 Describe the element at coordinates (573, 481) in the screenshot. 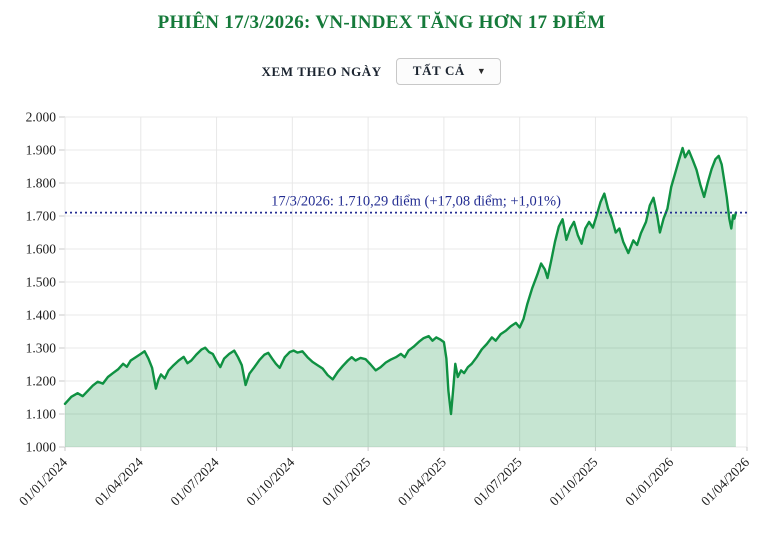

I see `x-axis-label: 01/10/2025` at that location.